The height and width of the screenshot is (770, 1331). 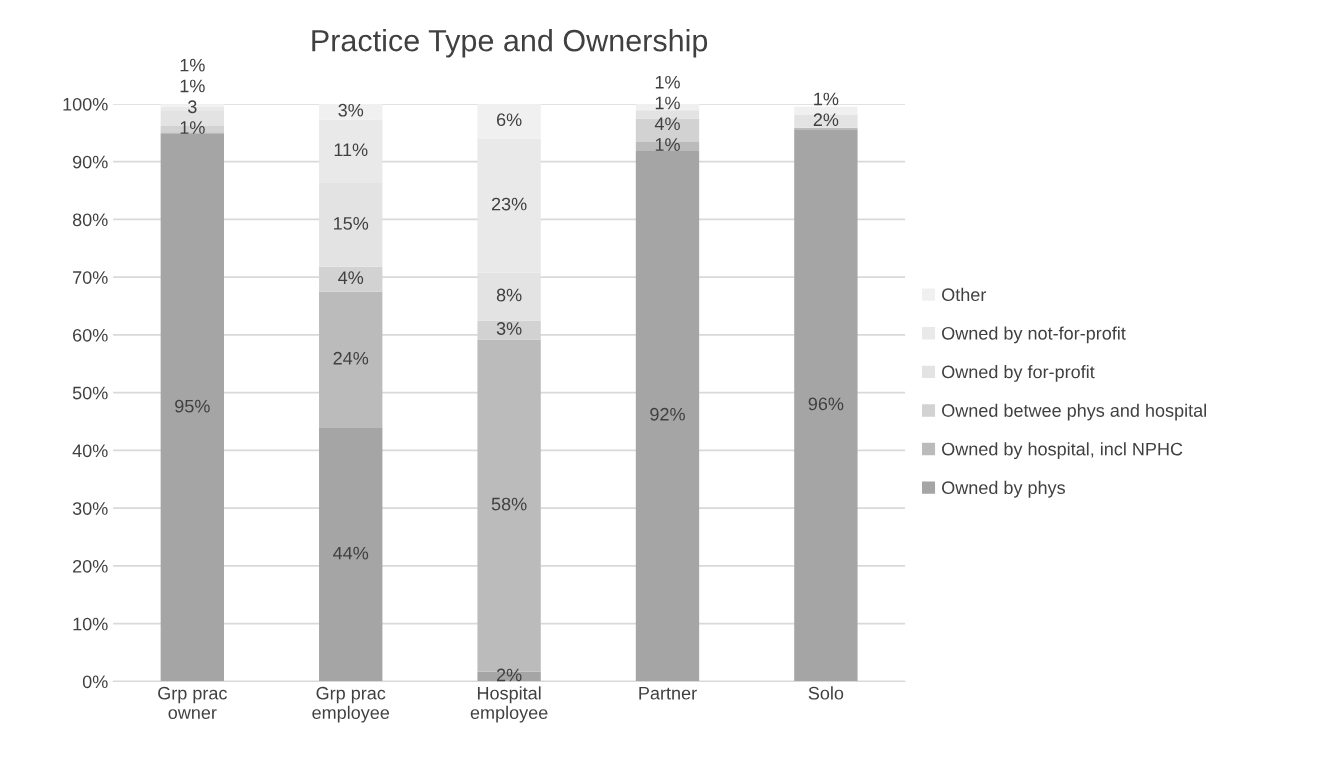 I want to click on chart-title: Practice Type and Ownership, so click(x=510, y=43).